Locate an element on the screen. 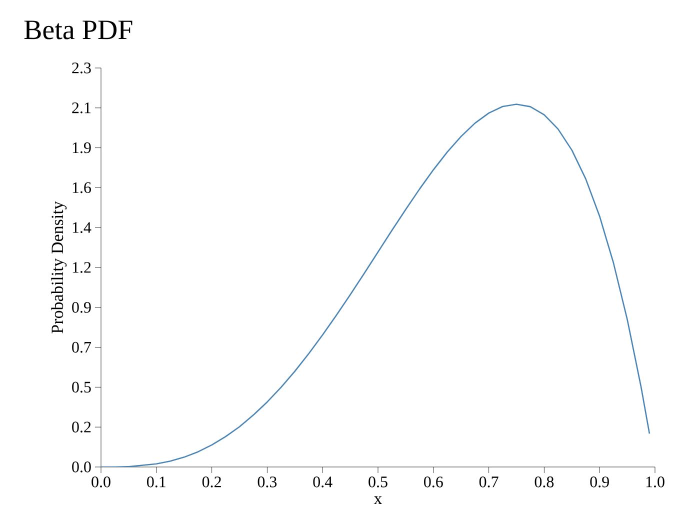 The image size is (680, 527). x-tick-label: 0.7 is located at coordinates (488, 482).